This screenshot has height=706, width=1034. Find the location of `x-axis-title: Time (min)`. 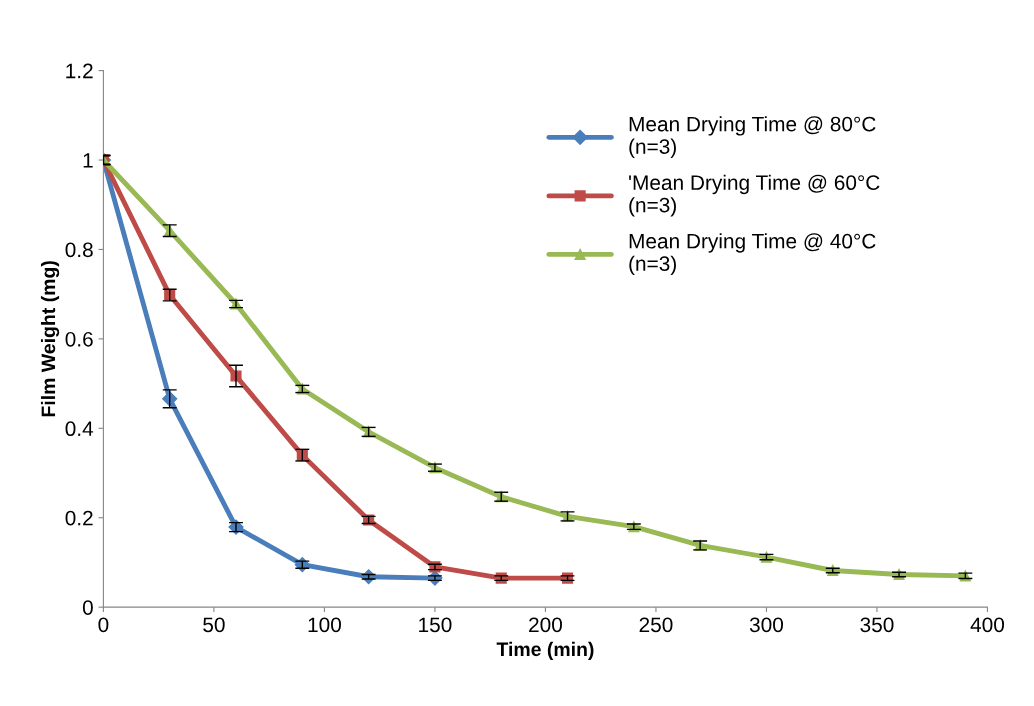

x-axis-title: Time (min) is located at coordinates (545, 650).